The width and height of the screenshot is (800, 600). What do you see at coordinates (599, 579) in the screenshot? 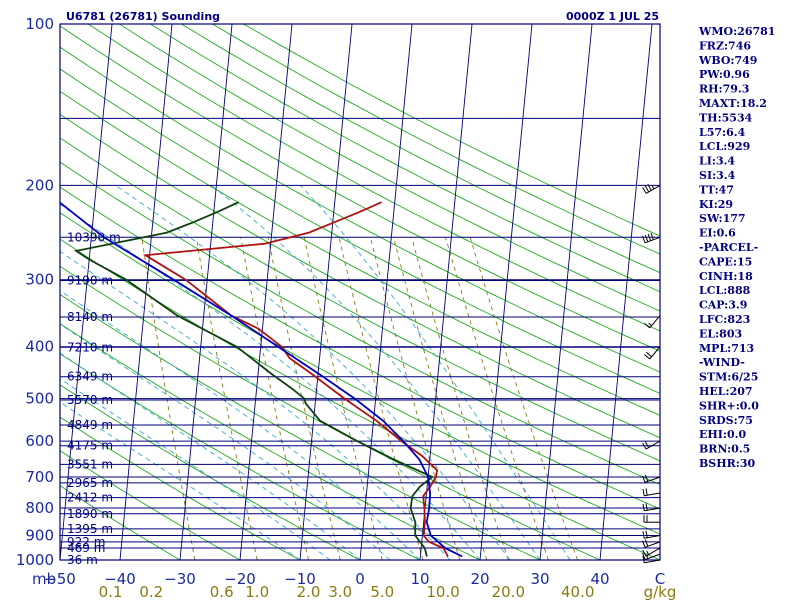
I see `temperature-tick-label: 40` at bounding box center [599, 579].